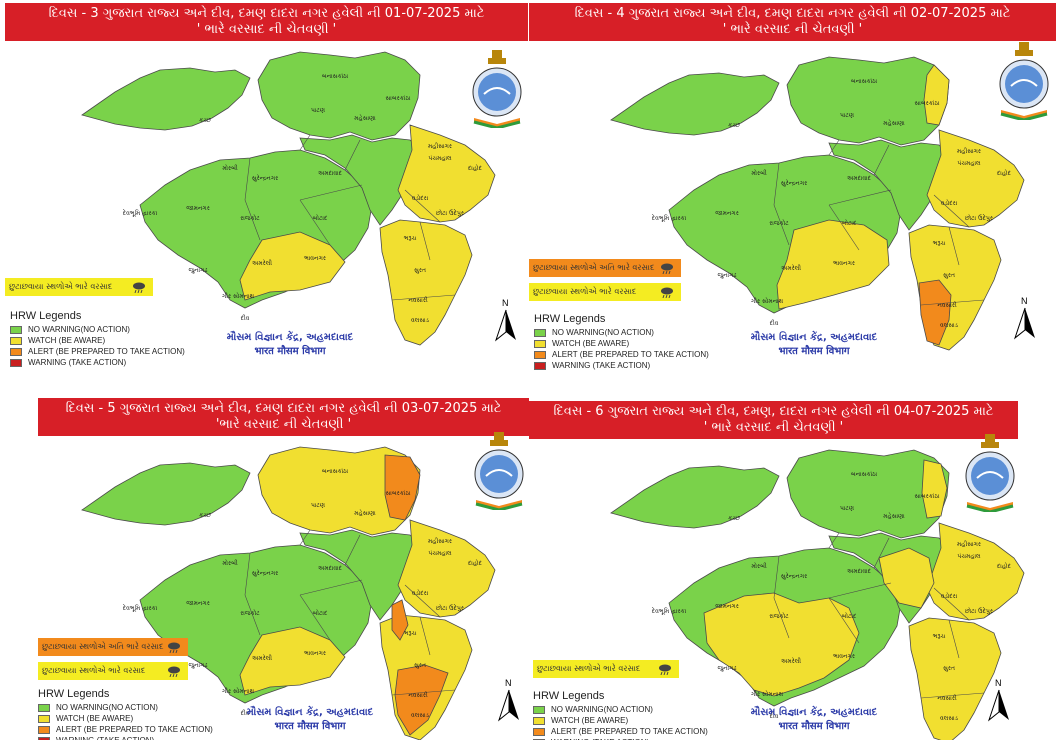  I want to click on district-label: સાબરકાંઠા, so click(398, 98).